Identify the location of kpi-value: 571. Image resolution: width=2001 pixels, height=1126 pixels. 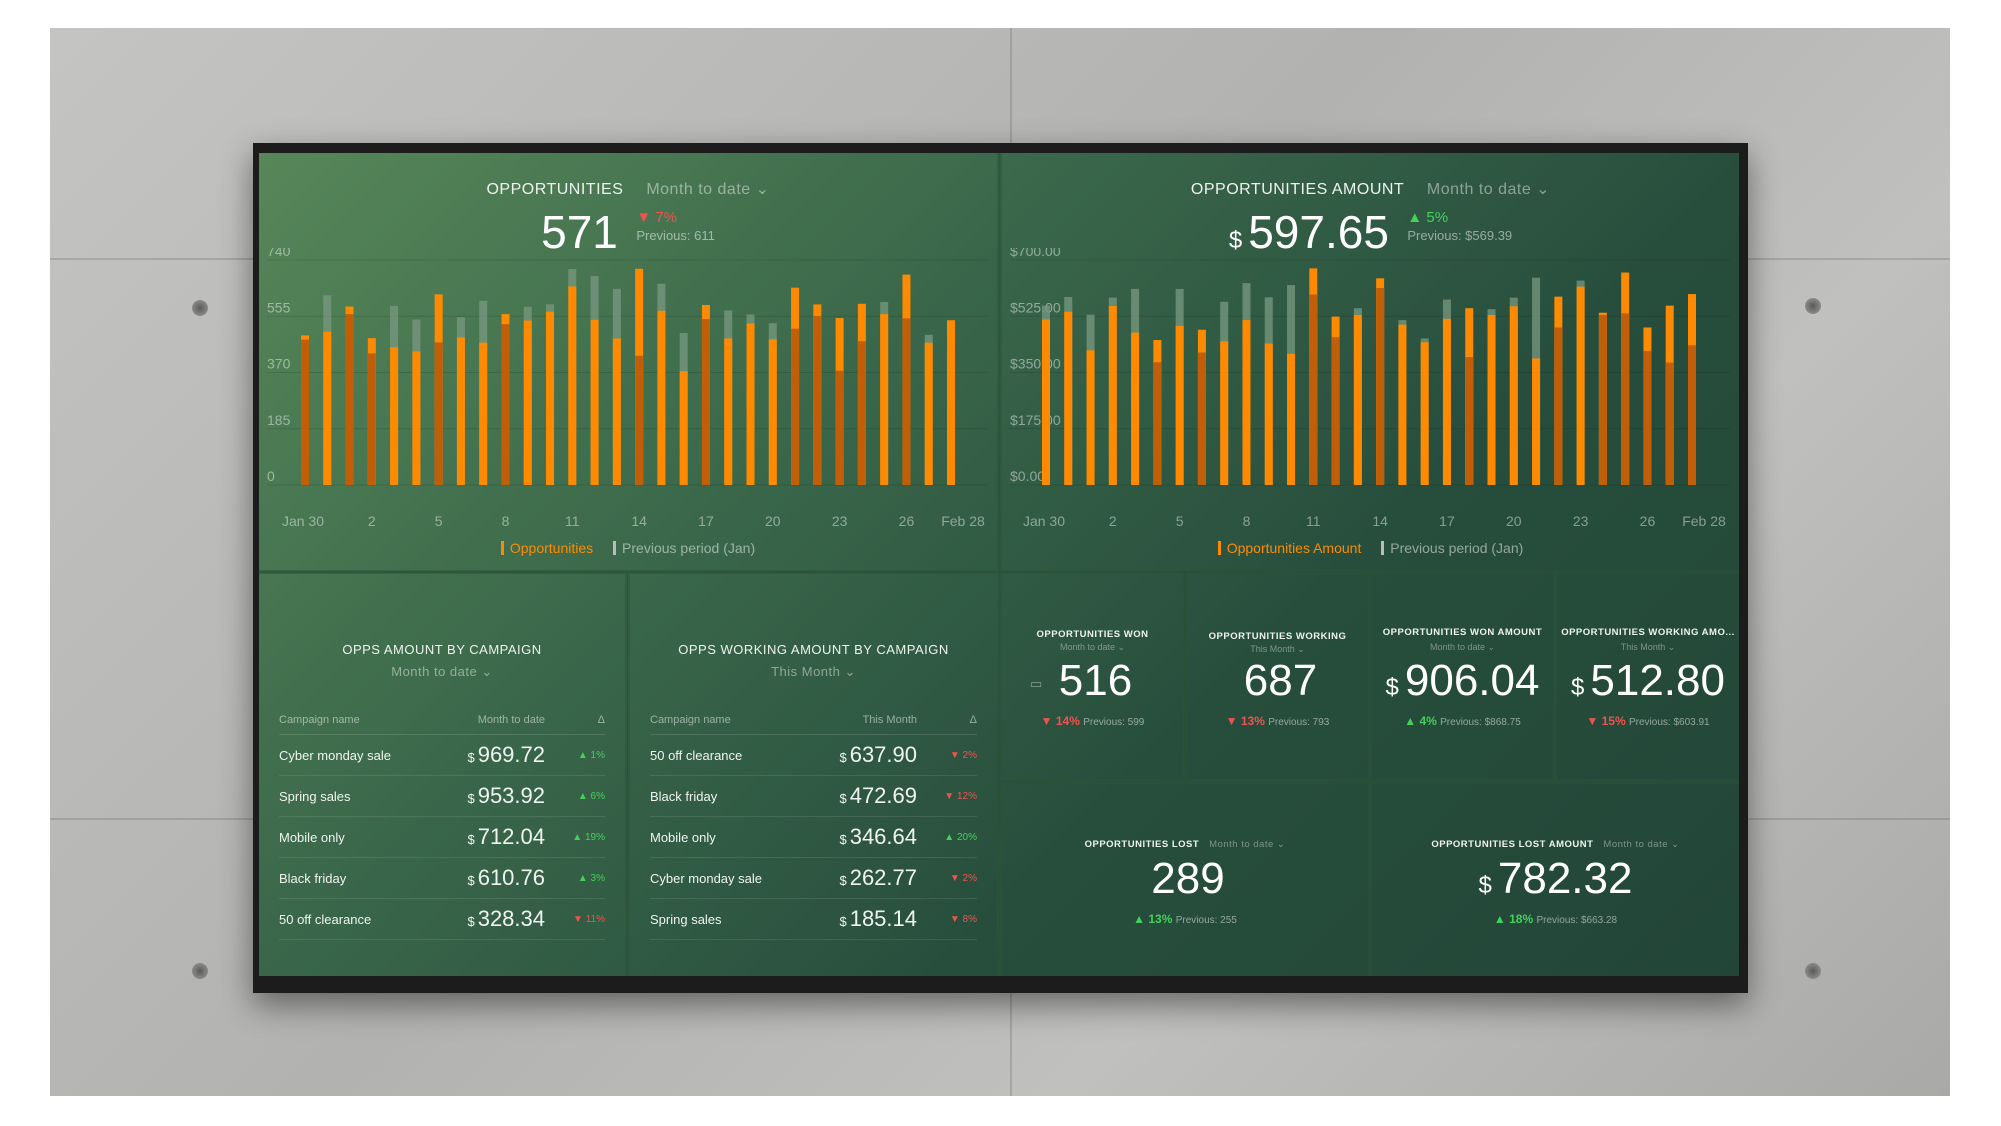
(579, 232).